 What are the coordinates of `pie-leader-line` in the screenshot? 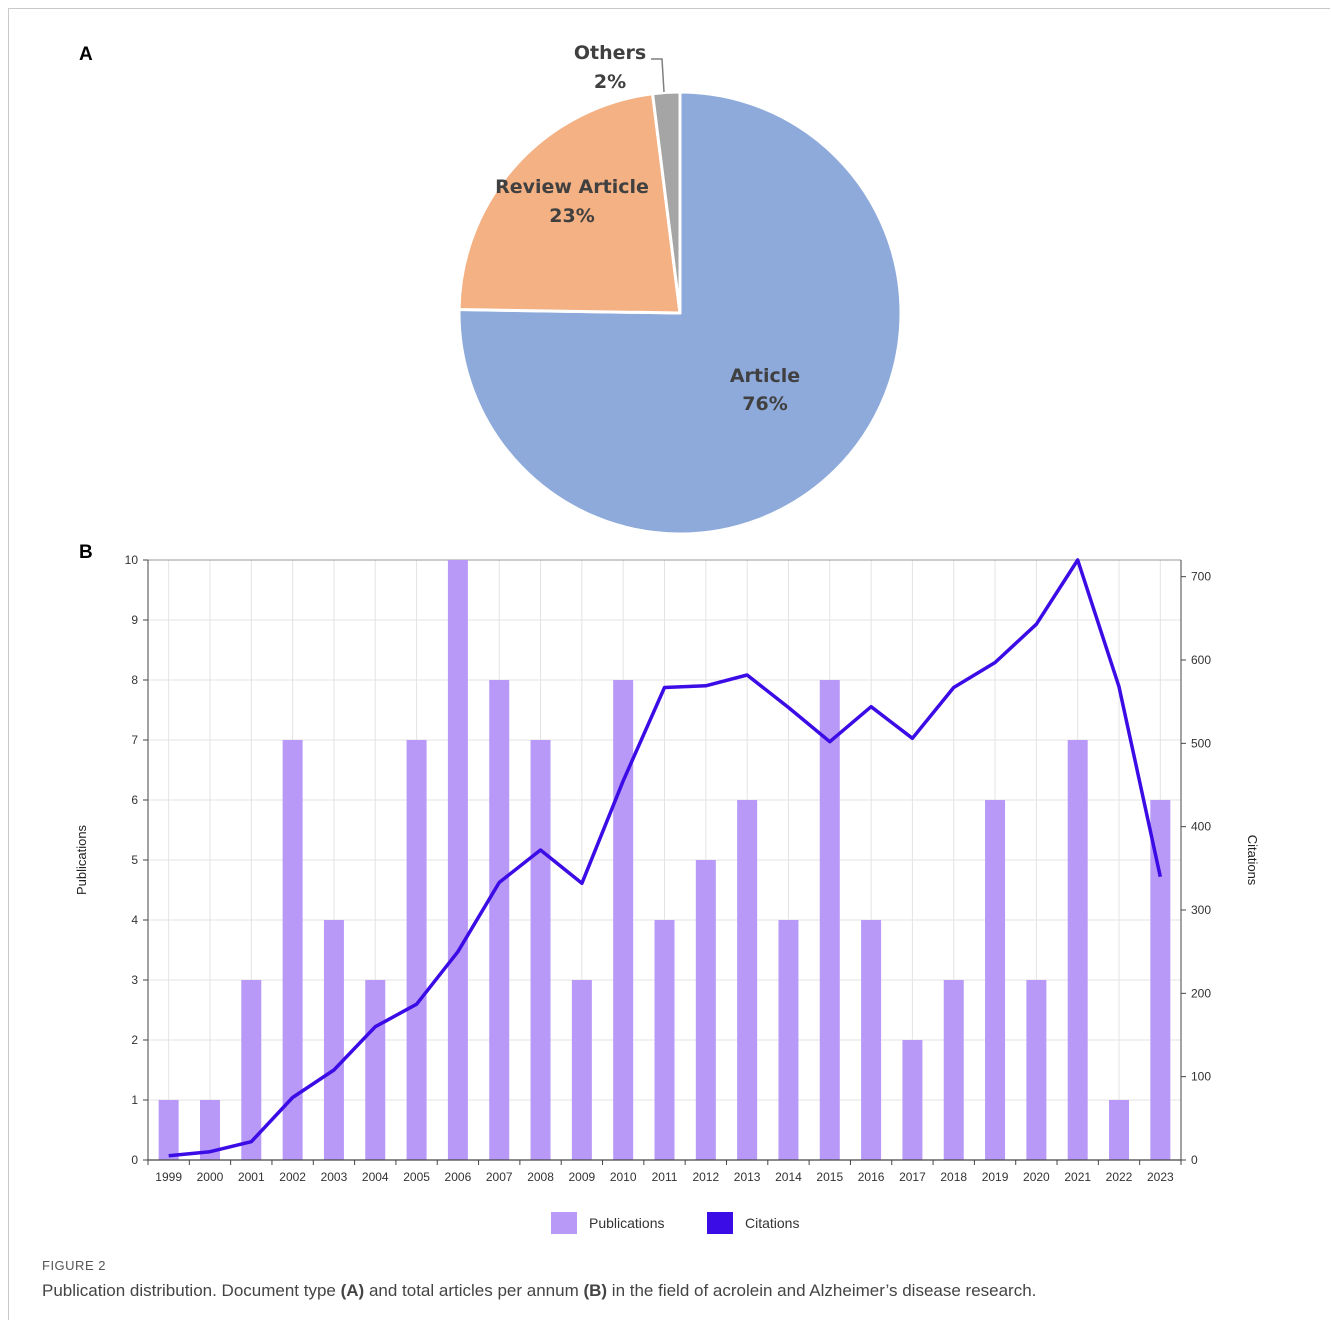 It's located at (658, 75).